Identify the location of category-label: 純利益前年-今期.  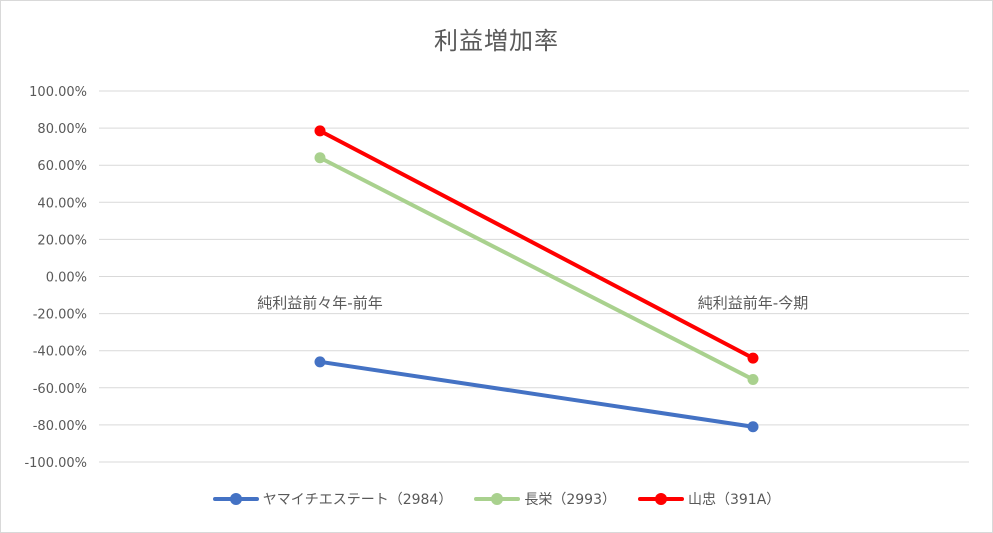
(753, 303).